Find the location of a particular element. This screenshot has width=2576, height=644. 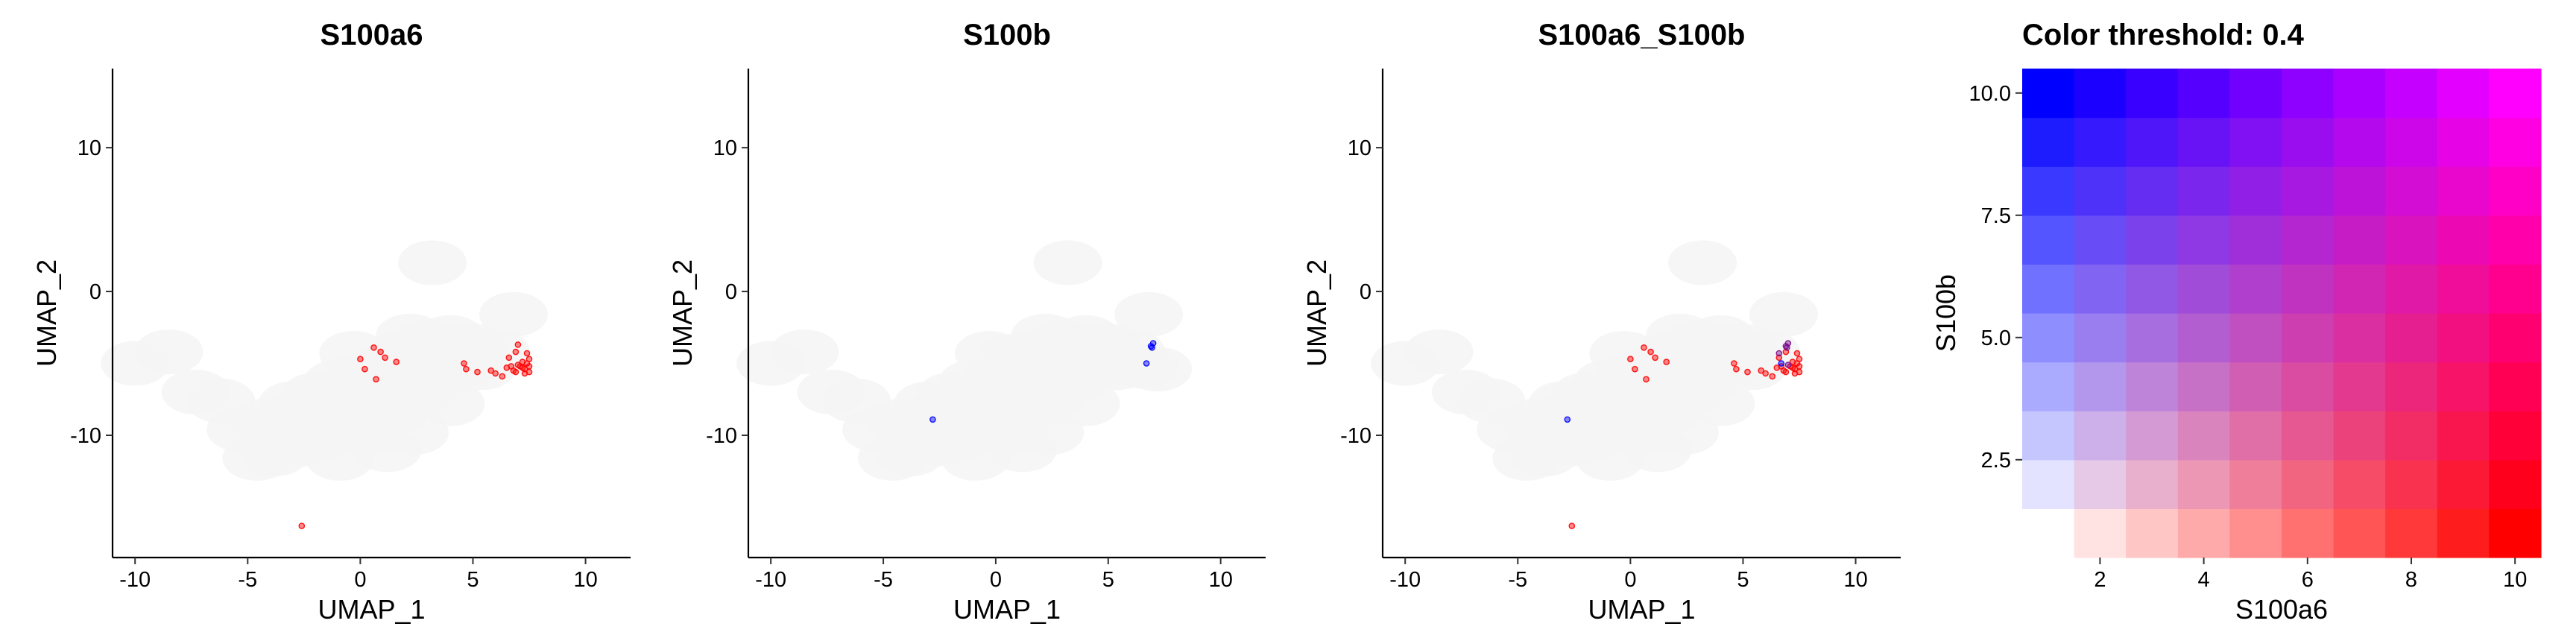

y-tick-label: 7.5 is located at coordinates (1996, 216).